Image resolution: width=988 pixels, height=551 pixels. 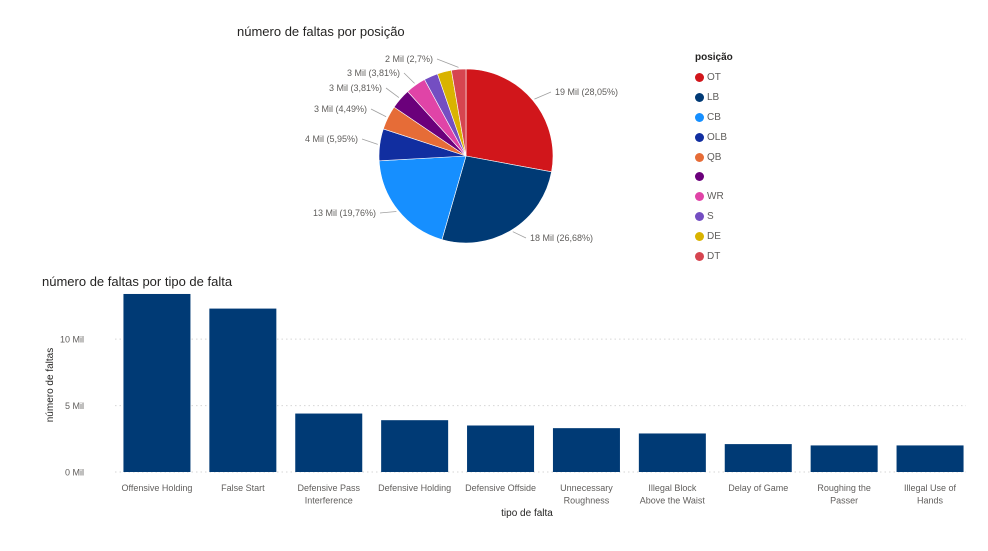 I want to click on legend-item: OT, so click(x=714, y=78).